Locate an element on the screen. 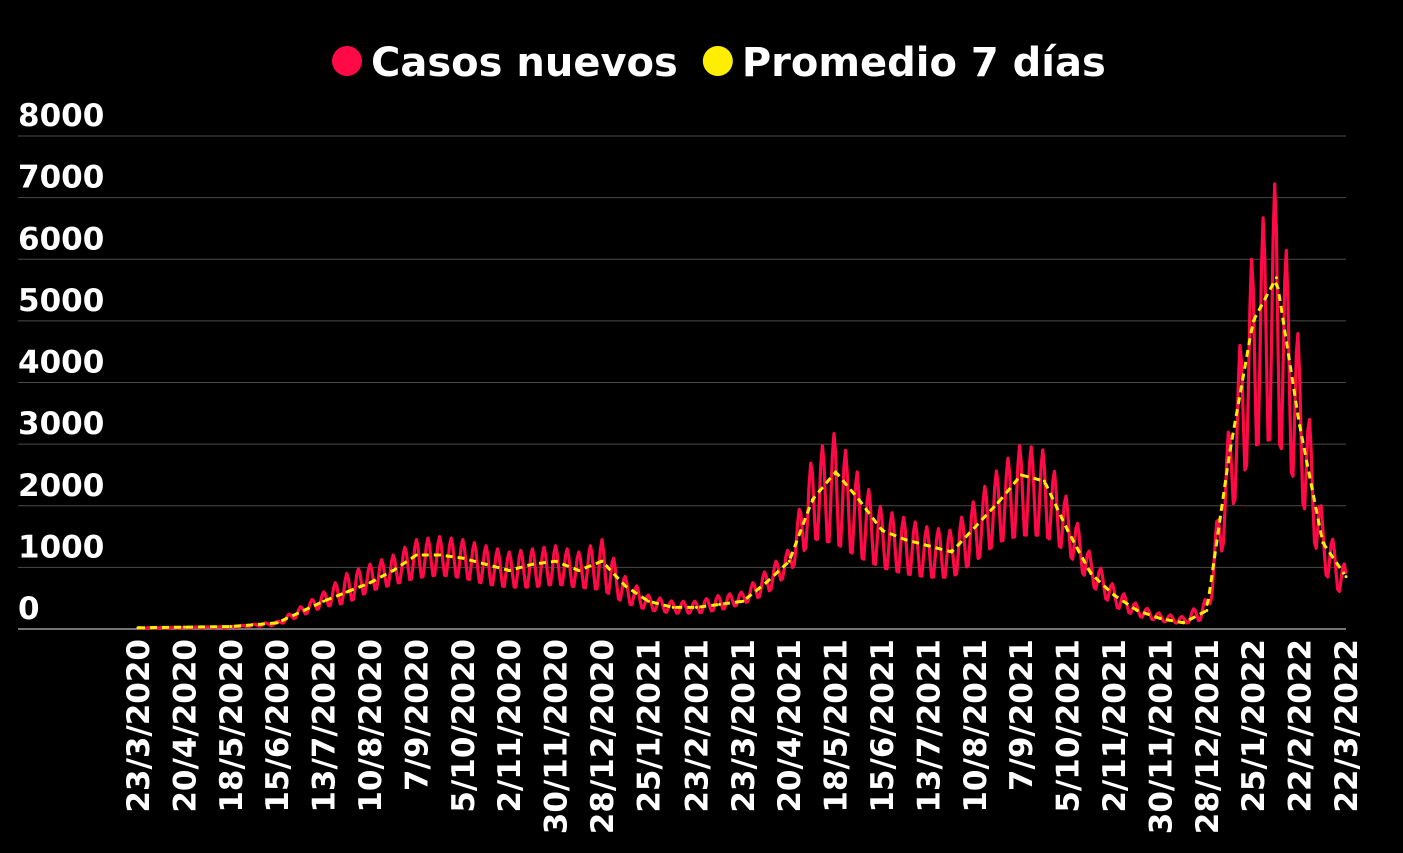  x-tick-label-24: 25/1/2022 is located at coordinates (1254, 726).